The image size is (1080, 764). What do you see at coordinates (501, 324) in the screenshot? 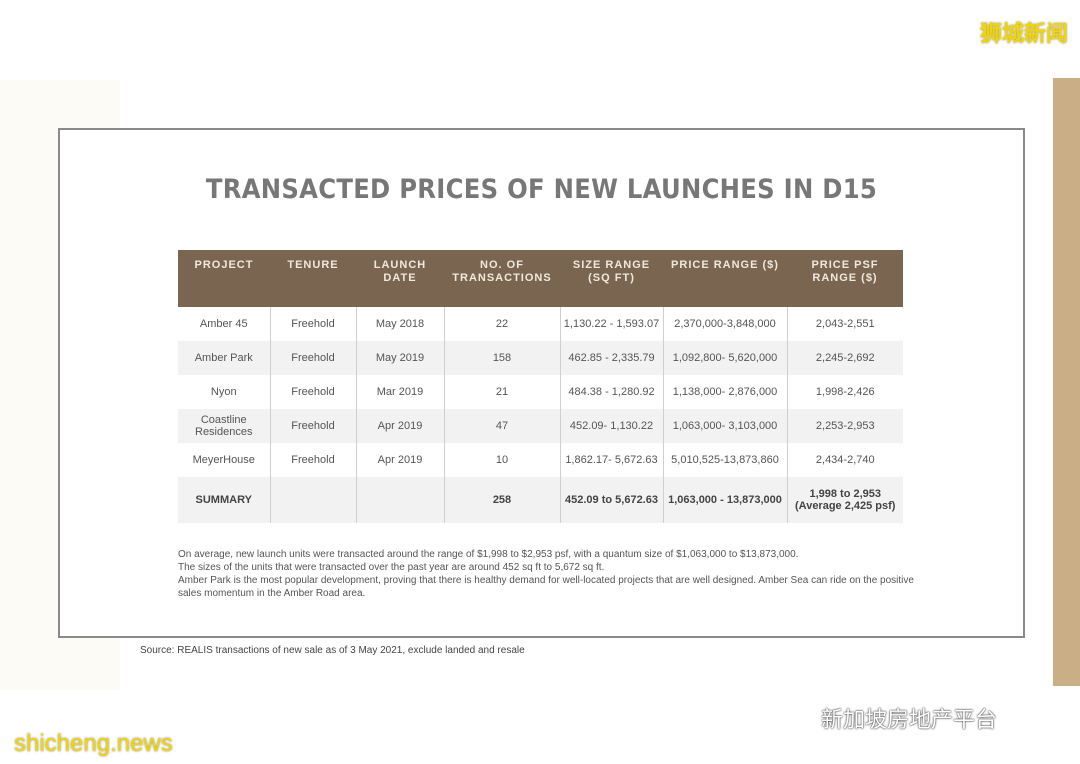
I see `table-cell: 22` at bounding box center [501, 324].